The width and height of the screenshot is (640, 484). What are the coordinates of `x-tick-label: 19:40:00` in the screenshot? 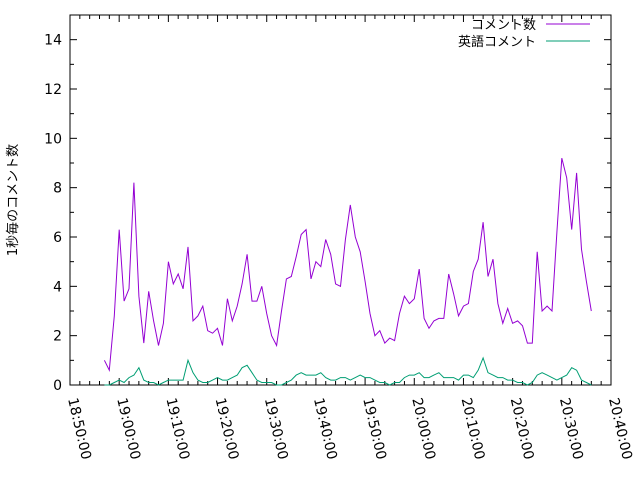 It's located at (325, 428).